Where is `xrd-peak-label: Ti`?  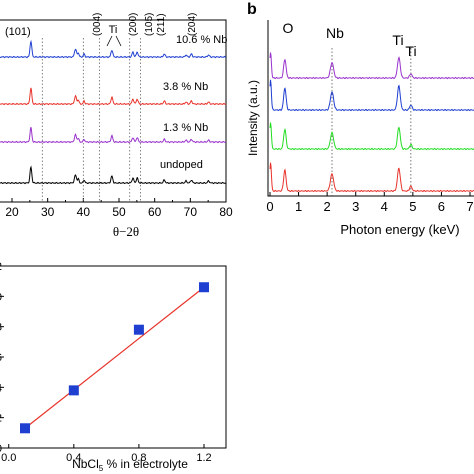 xrd-peak-label: Ti is located at coordinates (113, 30).